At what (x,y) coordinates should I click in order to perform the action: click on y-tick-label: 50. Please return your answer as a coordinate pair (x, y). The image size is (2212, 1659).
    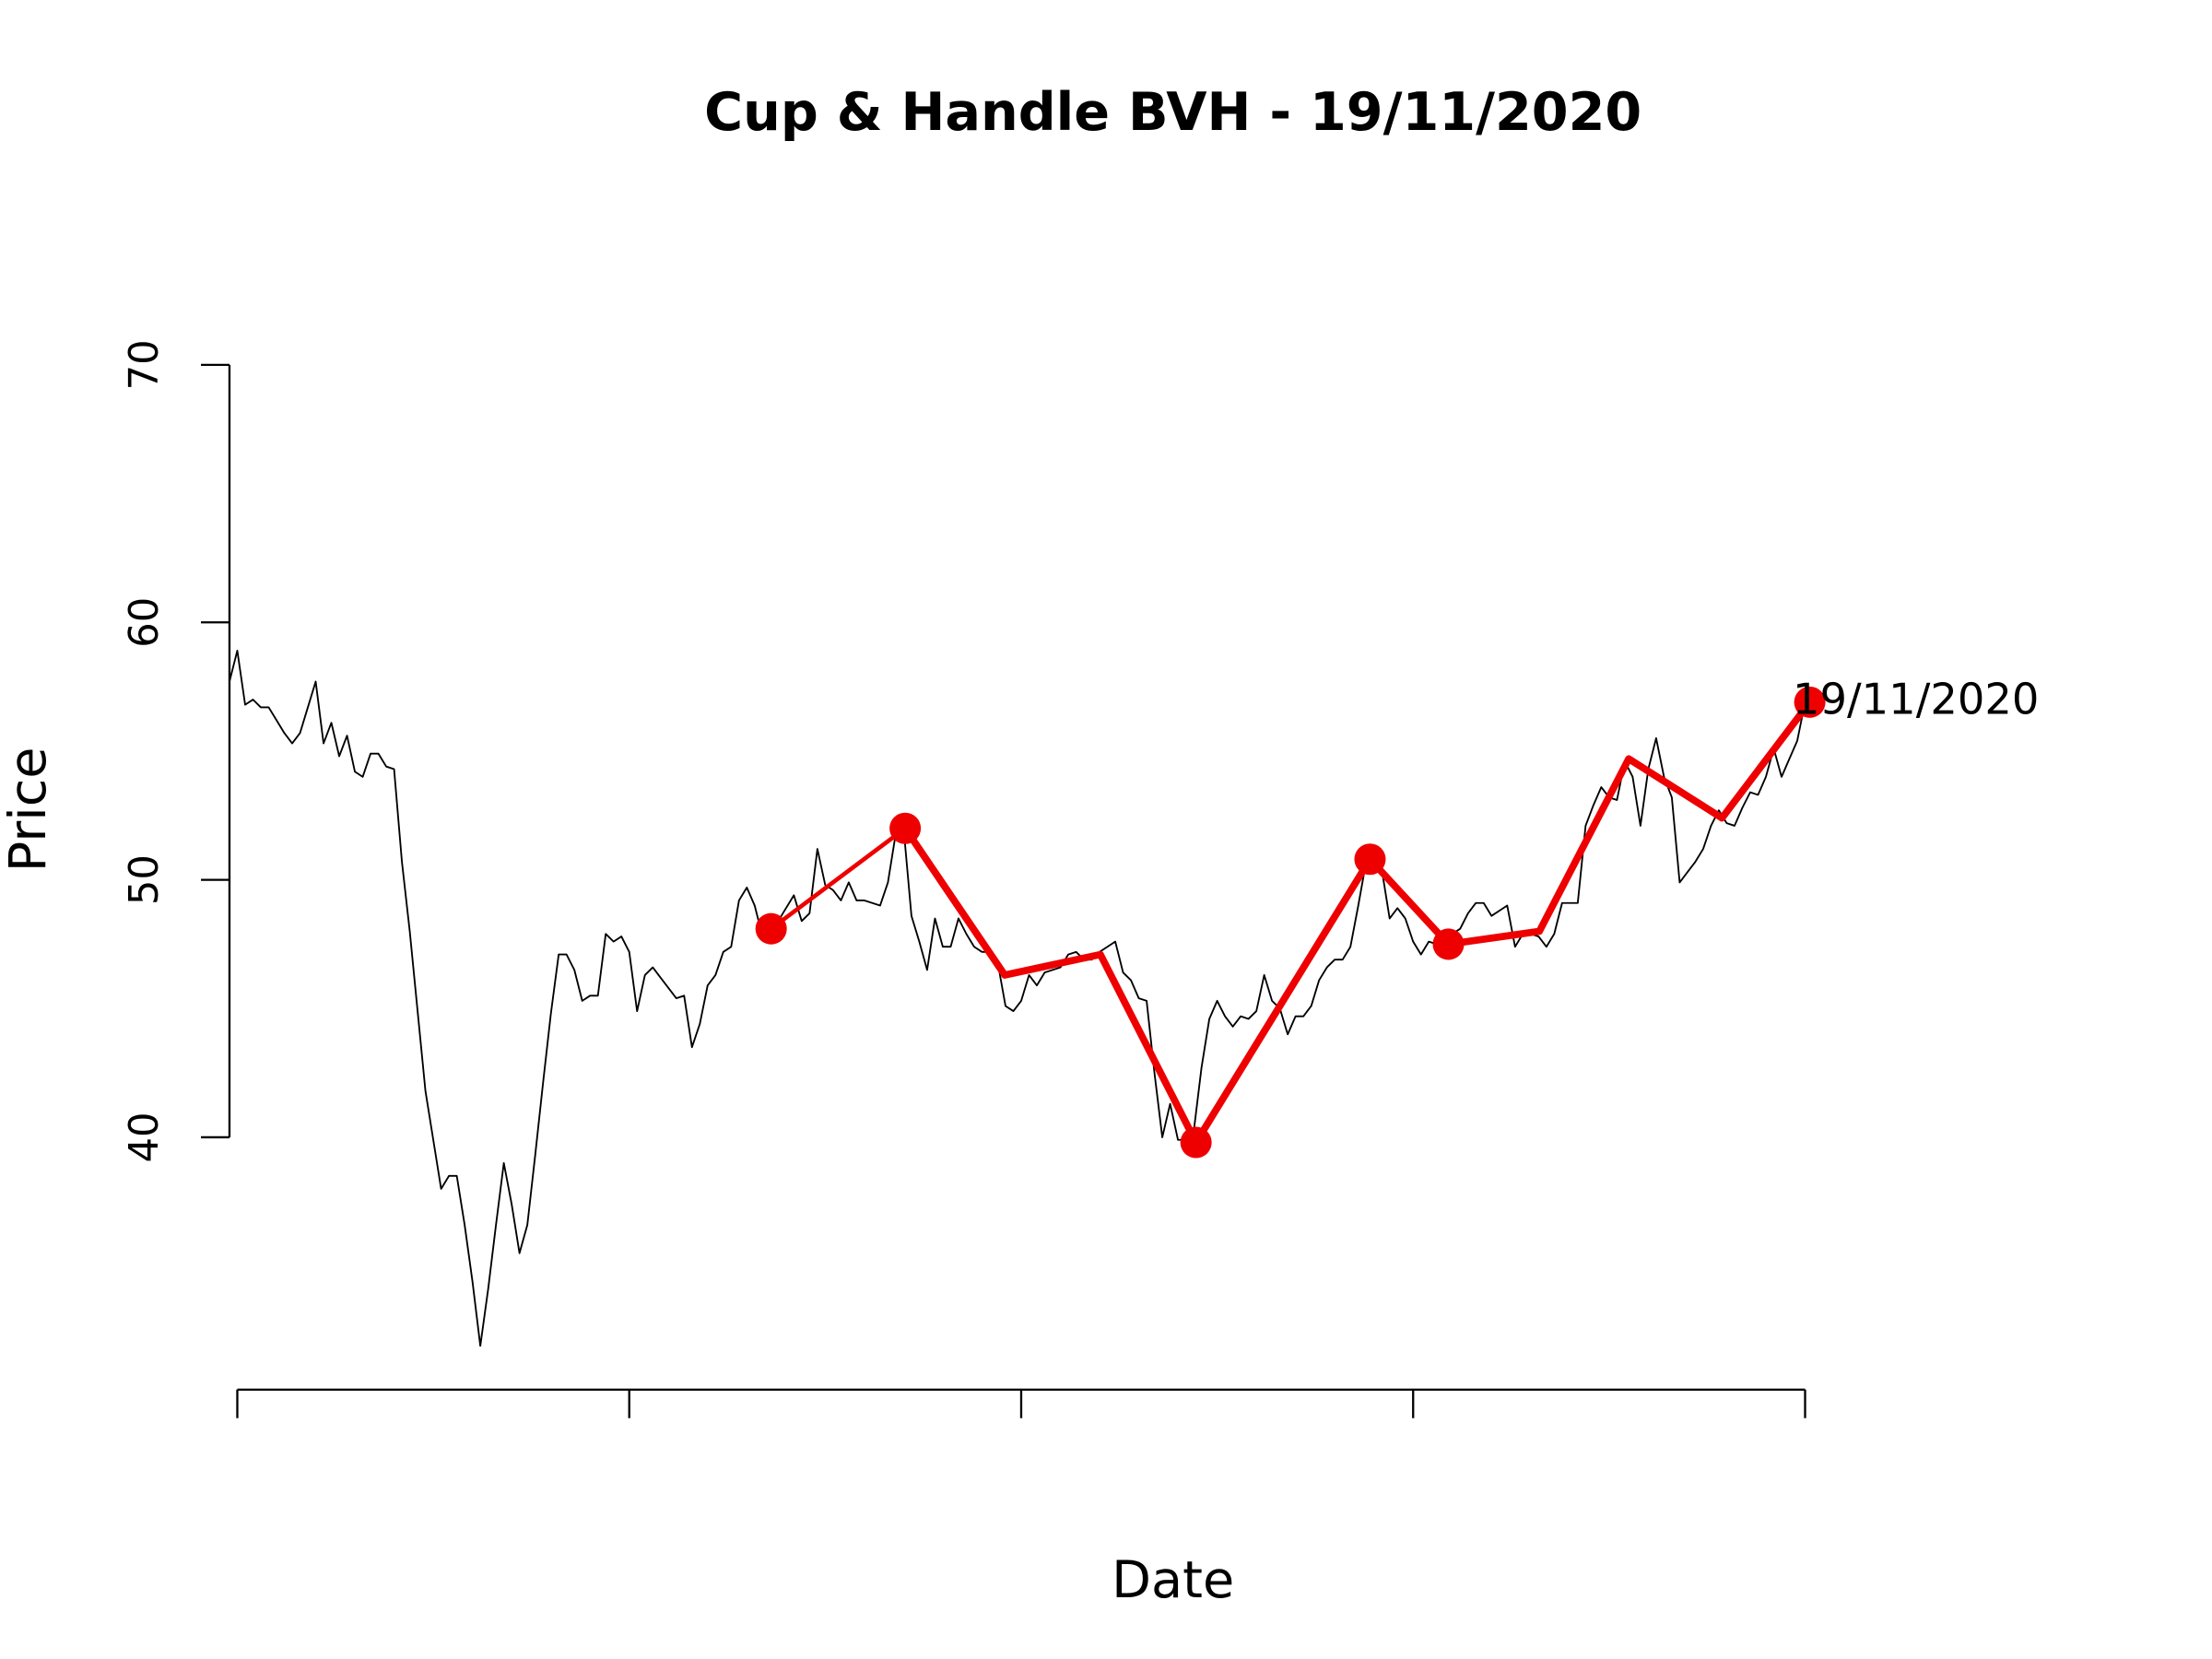
    Looking at the image, I should click on (145, 879).